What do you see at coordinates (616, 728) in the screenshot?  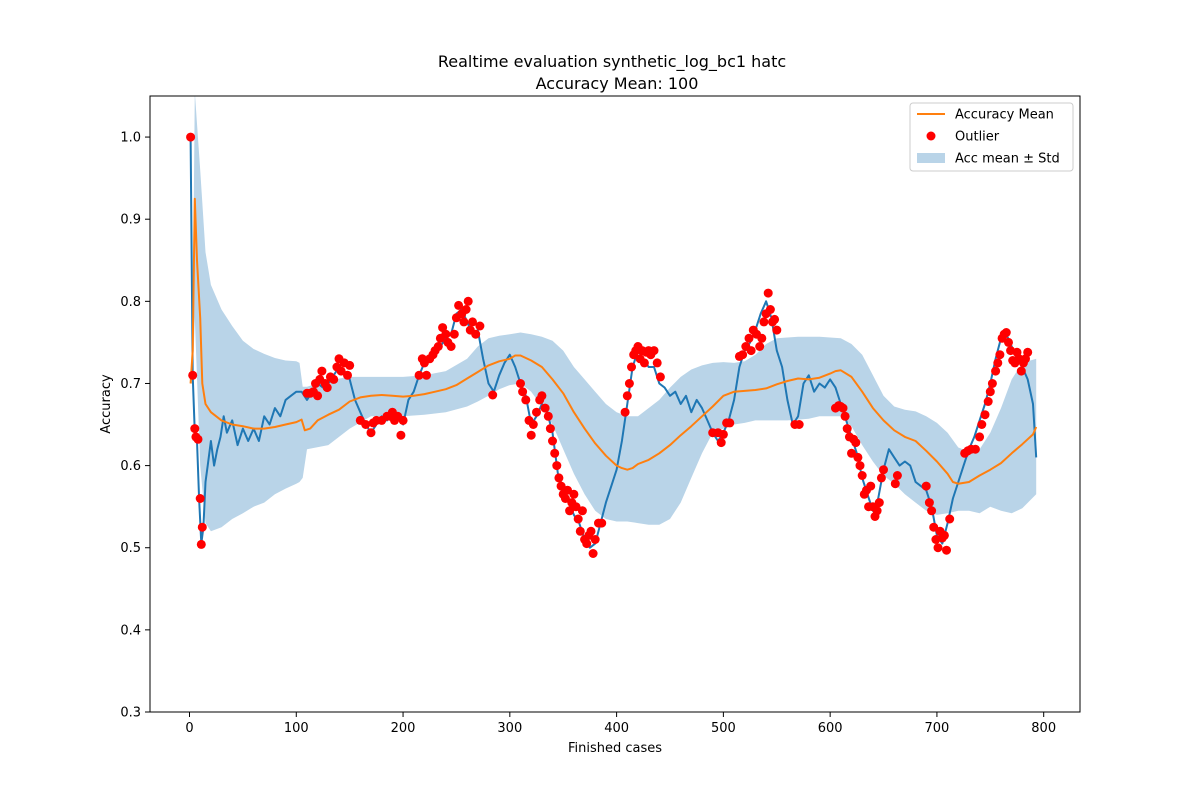 I see `x-tick-label: 400` at bounding box center [616, 728].